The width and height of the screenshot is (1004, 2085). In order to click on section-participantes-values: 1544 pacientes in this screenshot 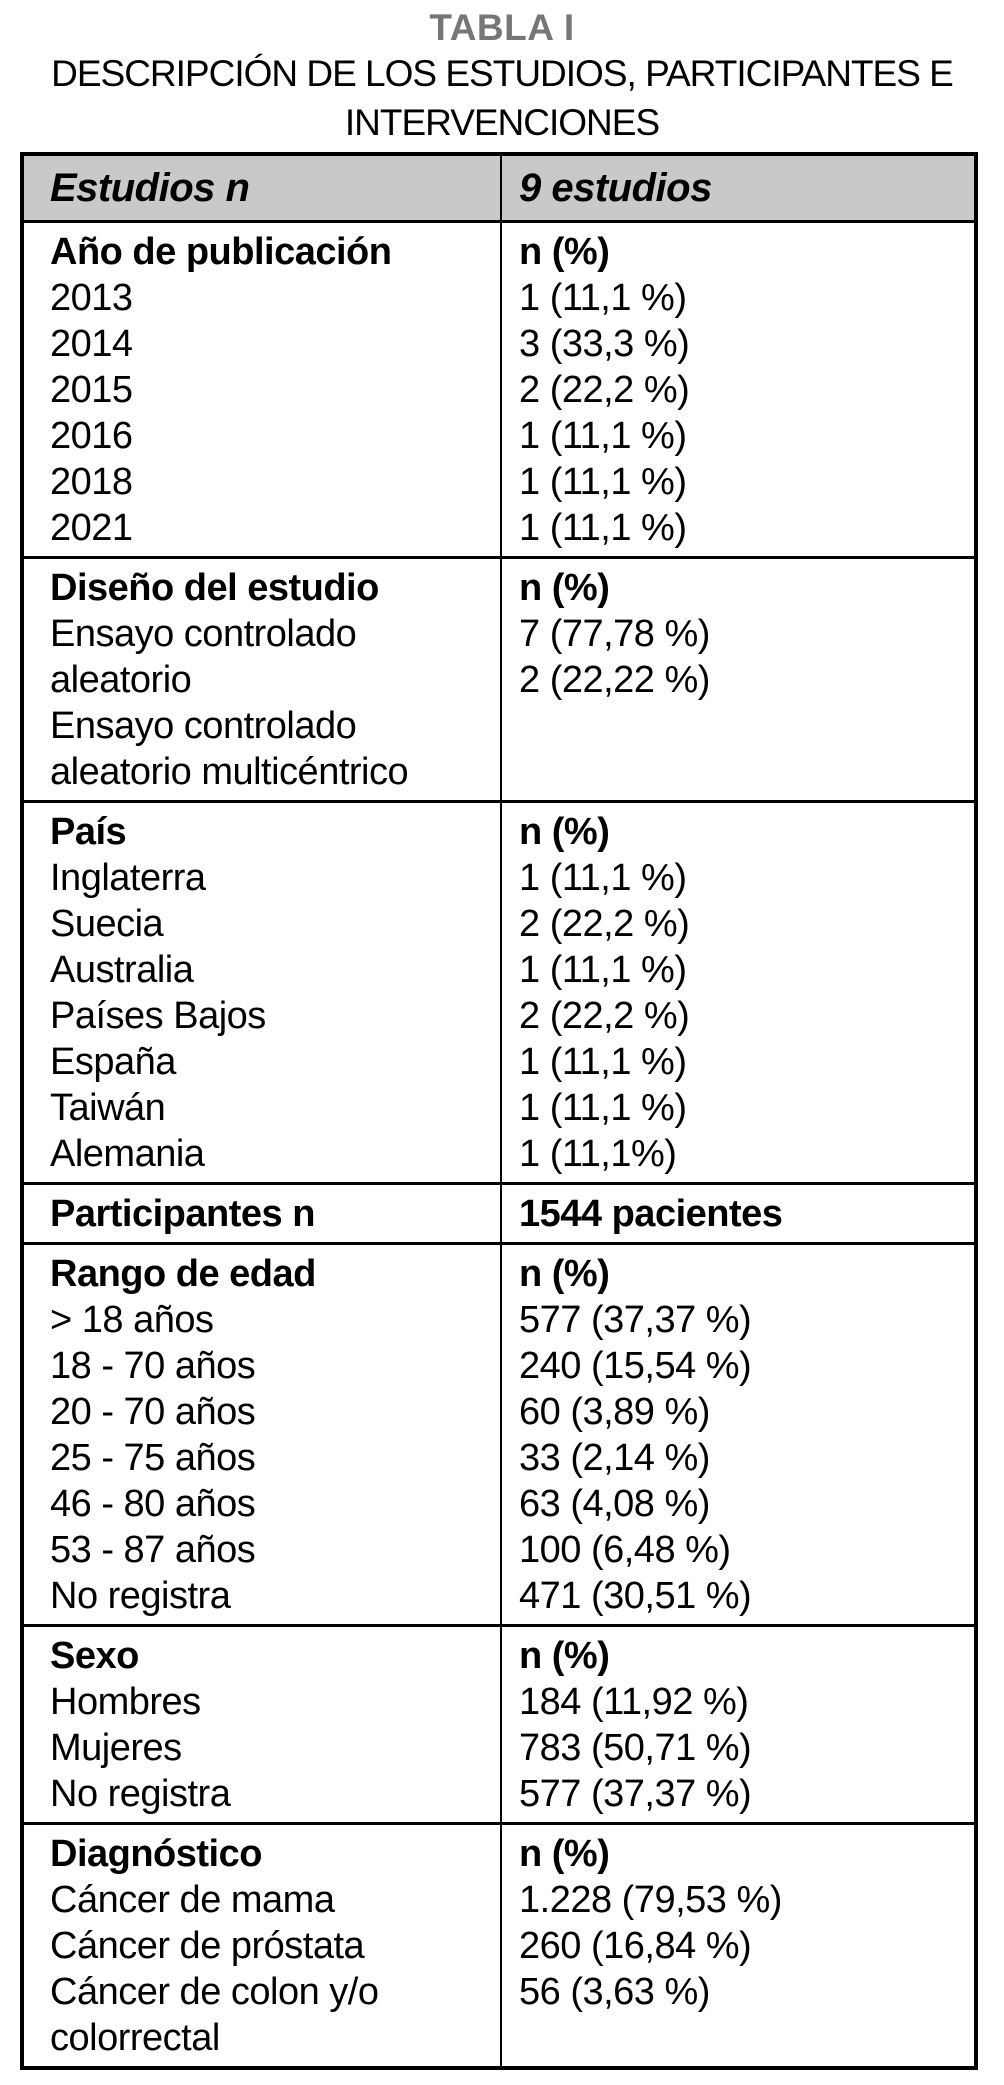, I will do `click(737, 1213)`.